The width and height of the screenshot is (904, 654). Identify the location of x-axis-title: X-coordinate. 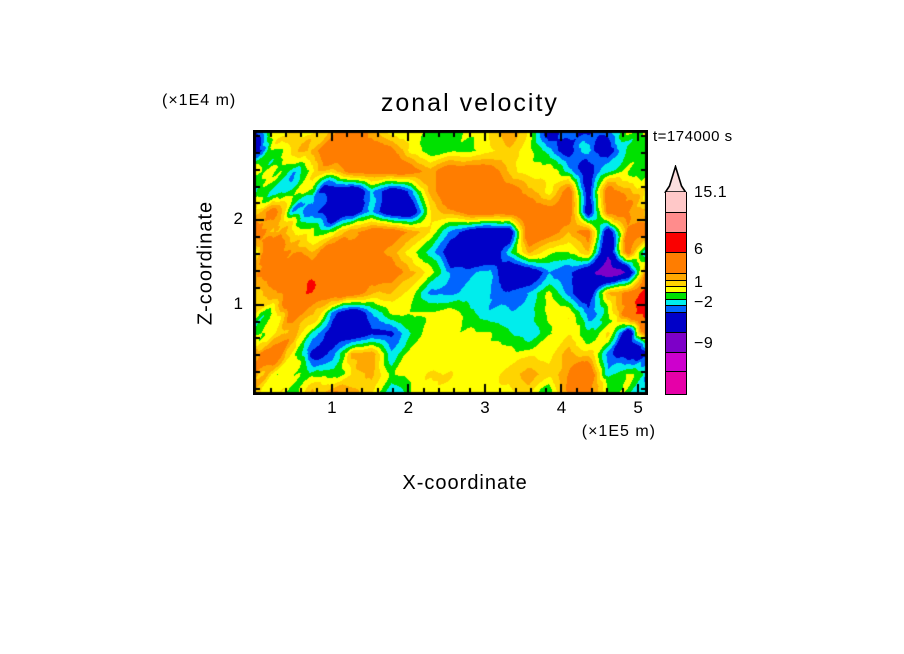
(452, 483).